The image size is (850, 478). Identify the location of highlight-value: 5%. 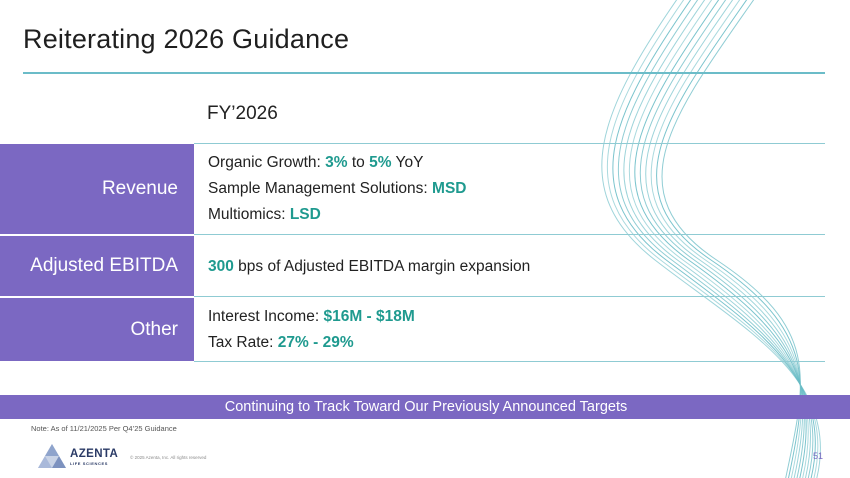
(380, 162).